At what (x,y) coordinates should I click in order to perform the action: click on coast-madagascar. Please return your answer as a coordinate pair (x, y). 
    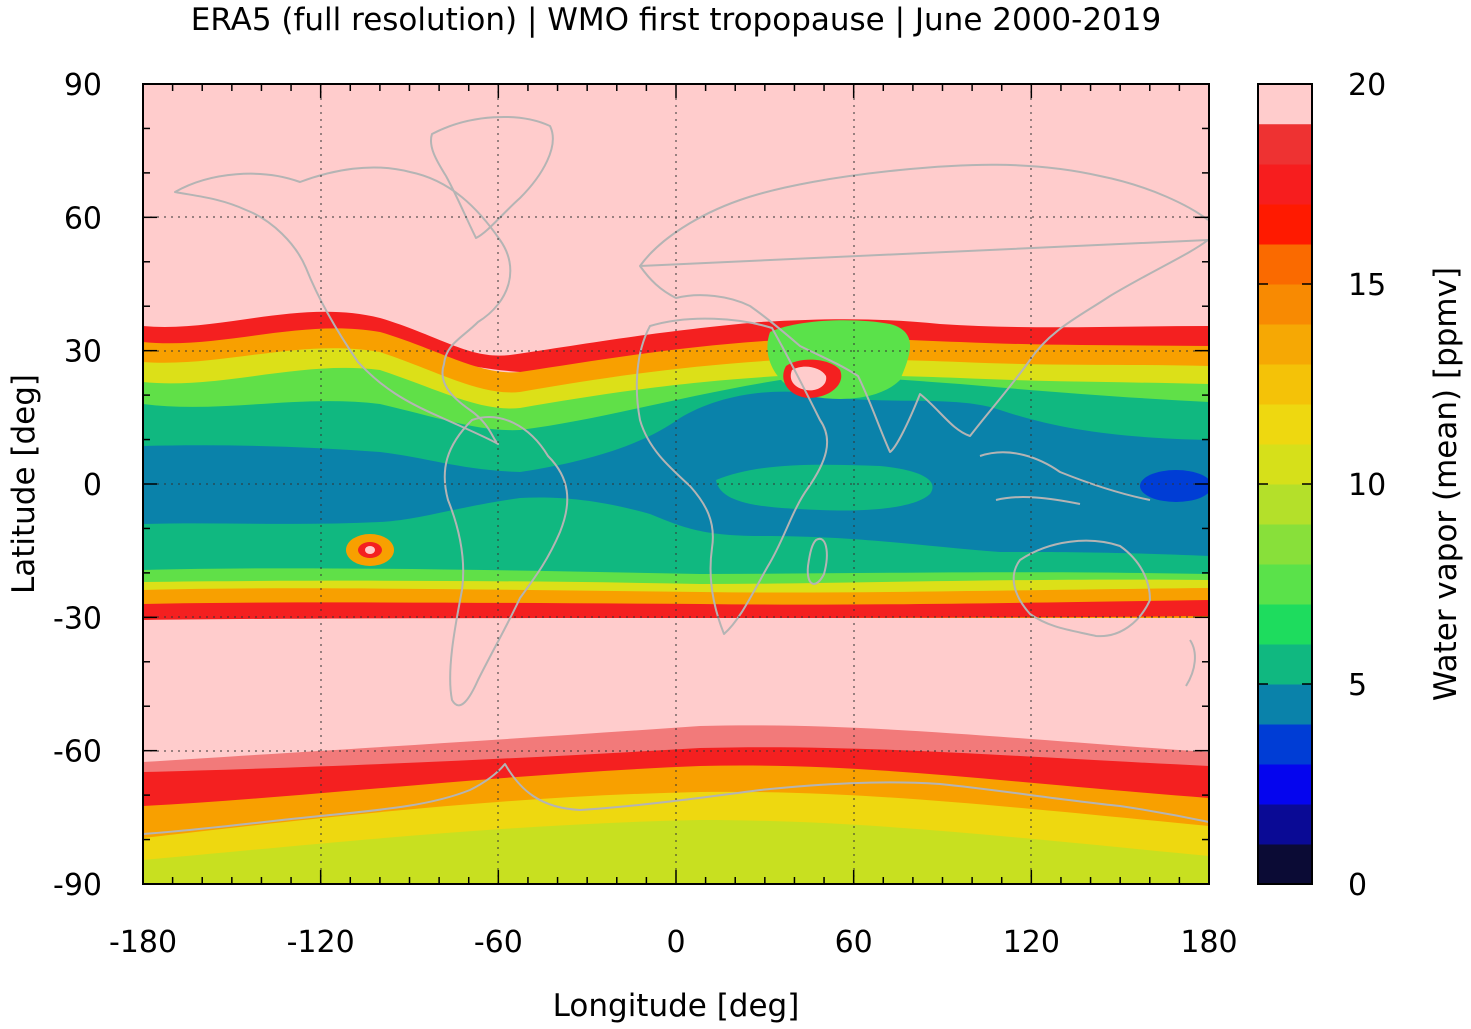
    Looking at the image, I should click on (817, 561).